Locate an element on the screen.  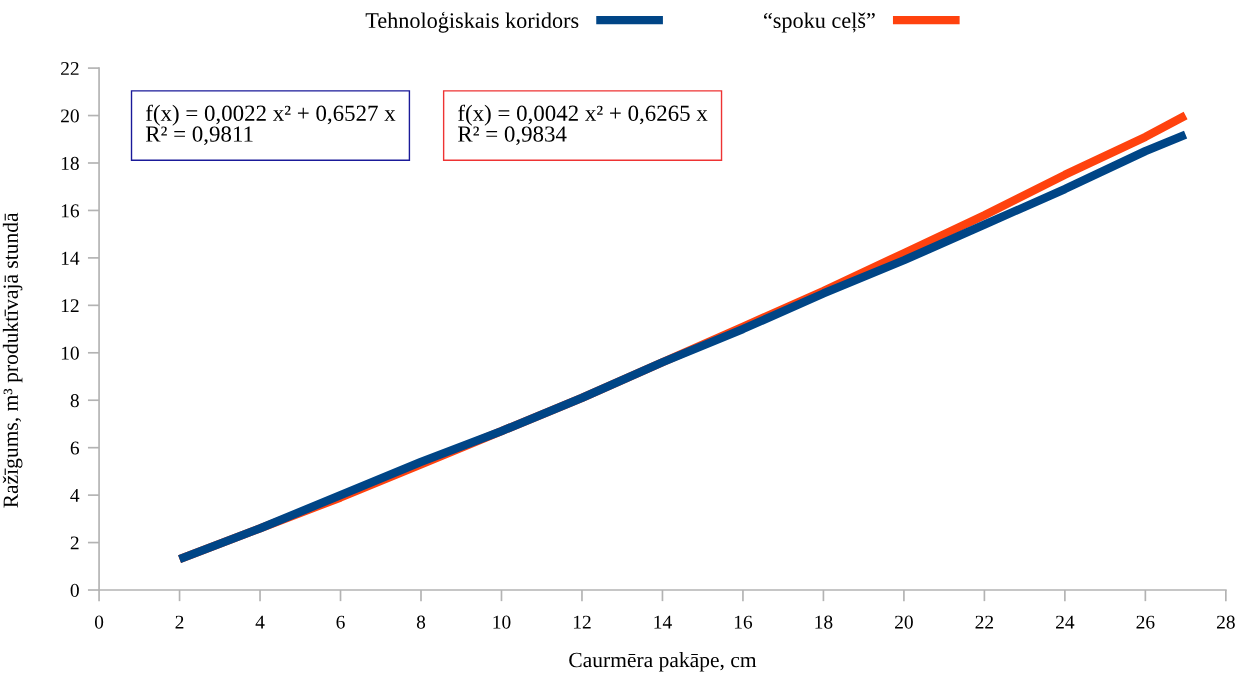
y-tick-label: 22 is located at coordinates (70, 68).